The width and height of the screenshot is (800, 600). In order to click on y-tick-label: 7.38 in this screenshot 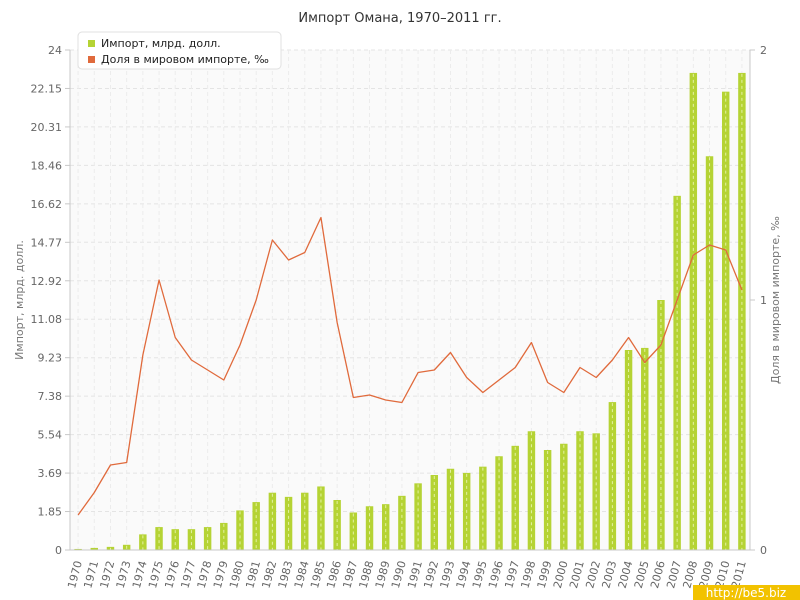, I will do `click(50, 396)`.